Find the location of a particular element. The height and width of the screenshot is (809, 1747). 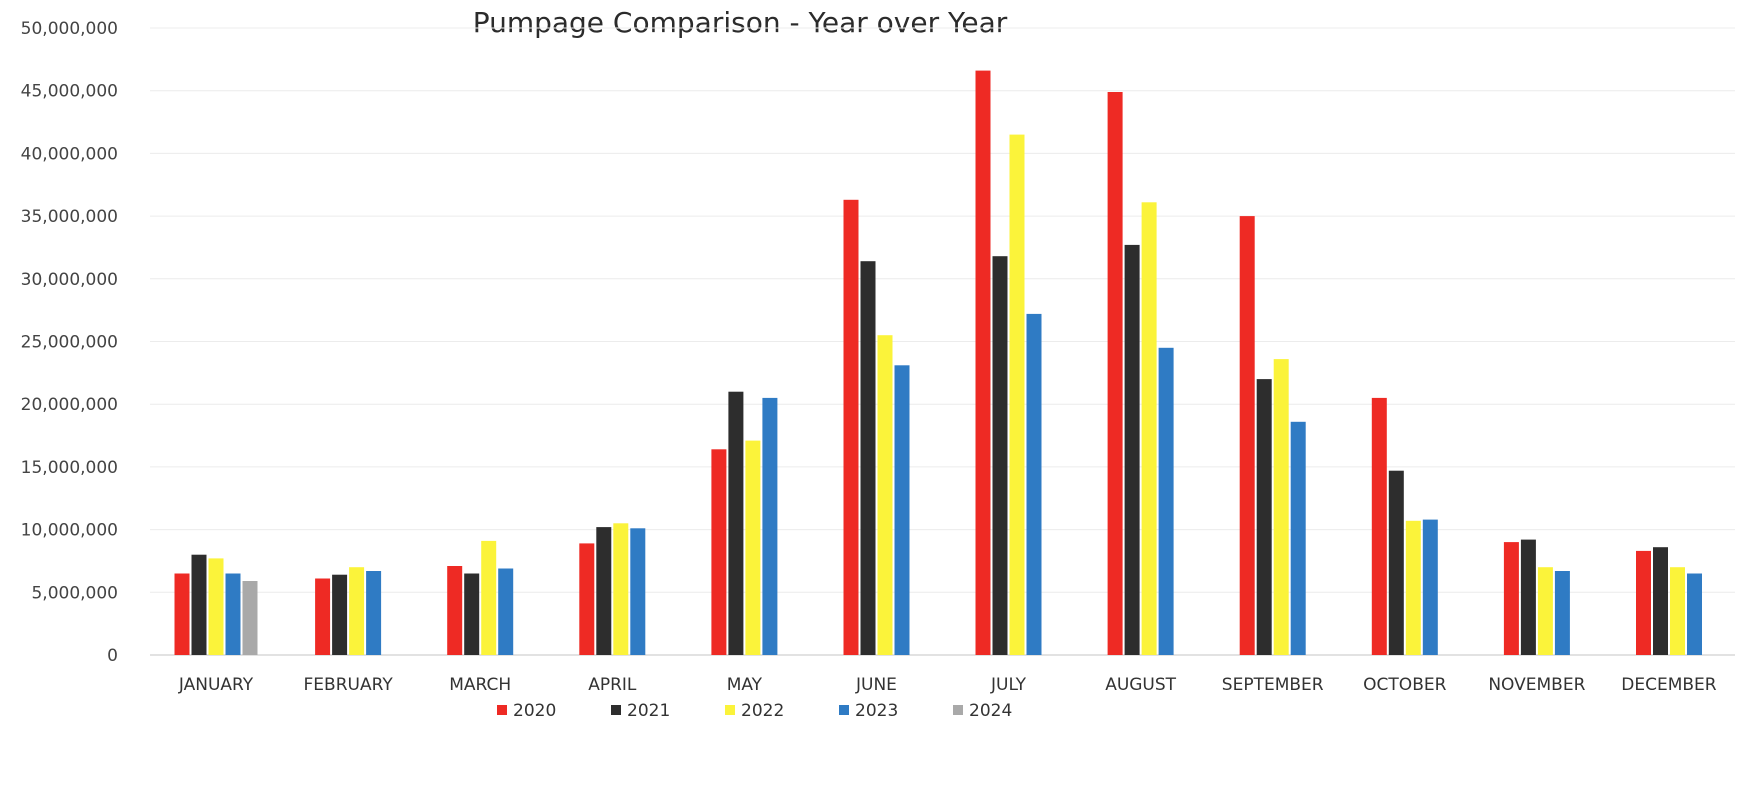

bar-2023-december is located at coordinates (1694, 614).